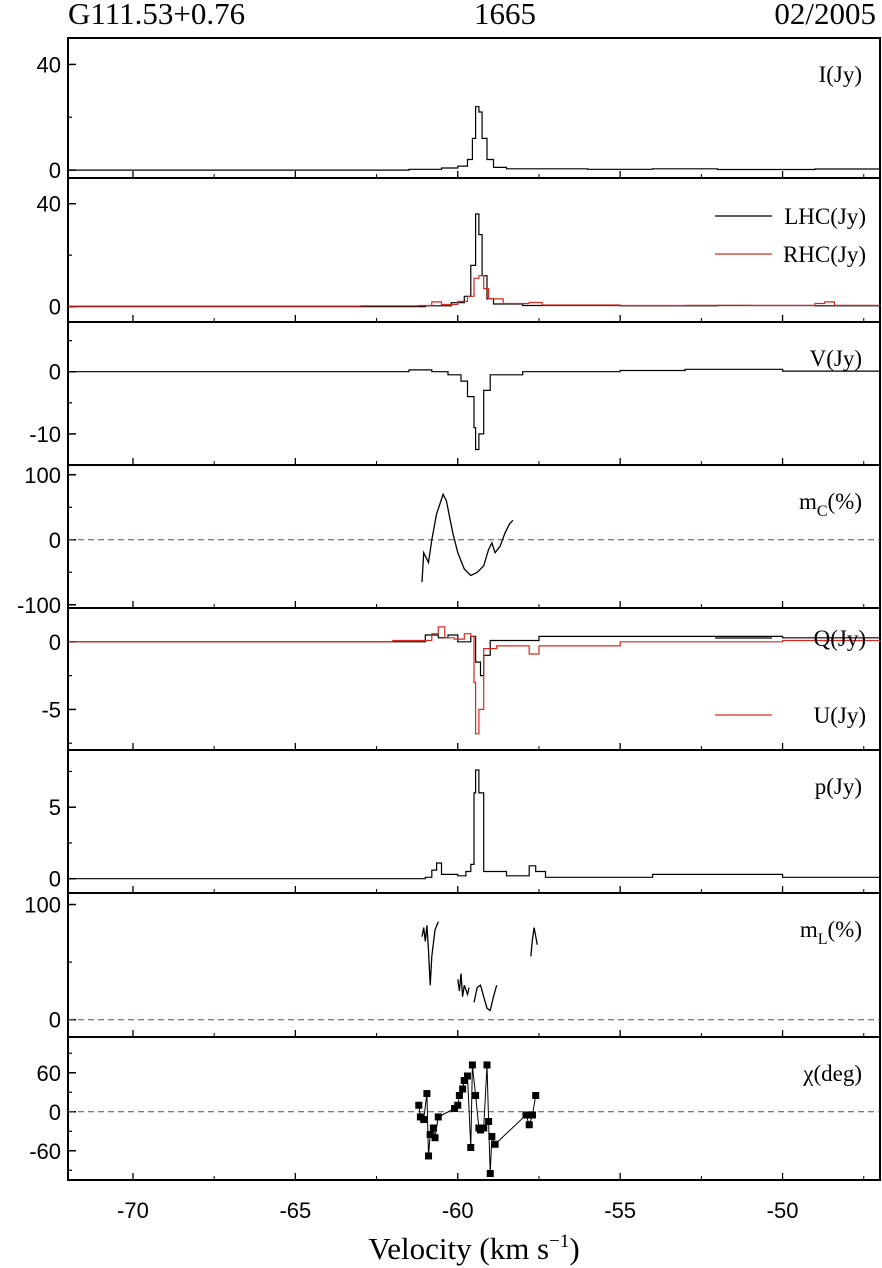 This screenshot has height=1268, width=882. What do you see at coordinates (836, 358) in the screenshot?
I see `panel-label: V(Jy)` at bounding box center [836, 358].